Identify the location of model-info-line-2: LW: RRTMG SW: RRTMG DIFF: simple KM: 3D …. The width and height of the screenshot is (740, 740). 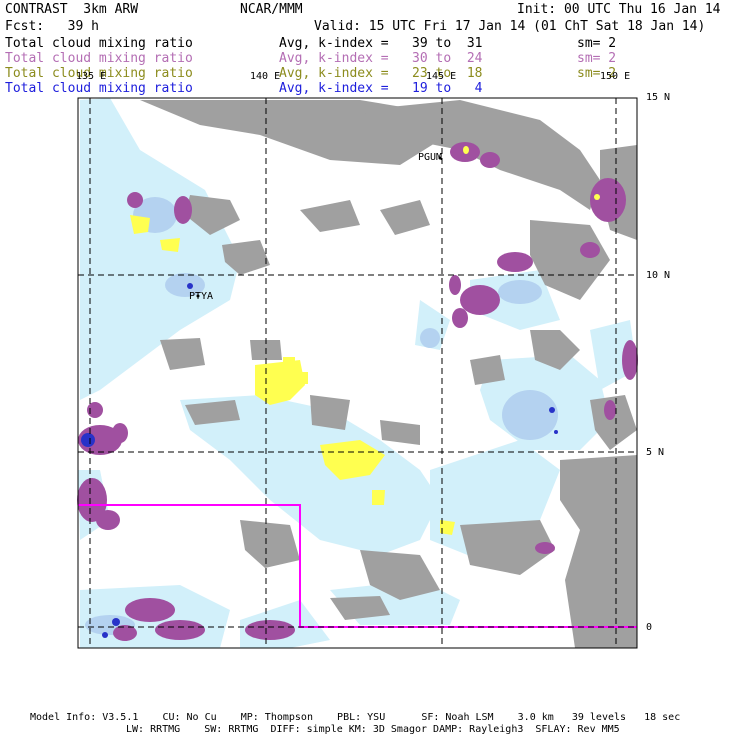
(373, 729).